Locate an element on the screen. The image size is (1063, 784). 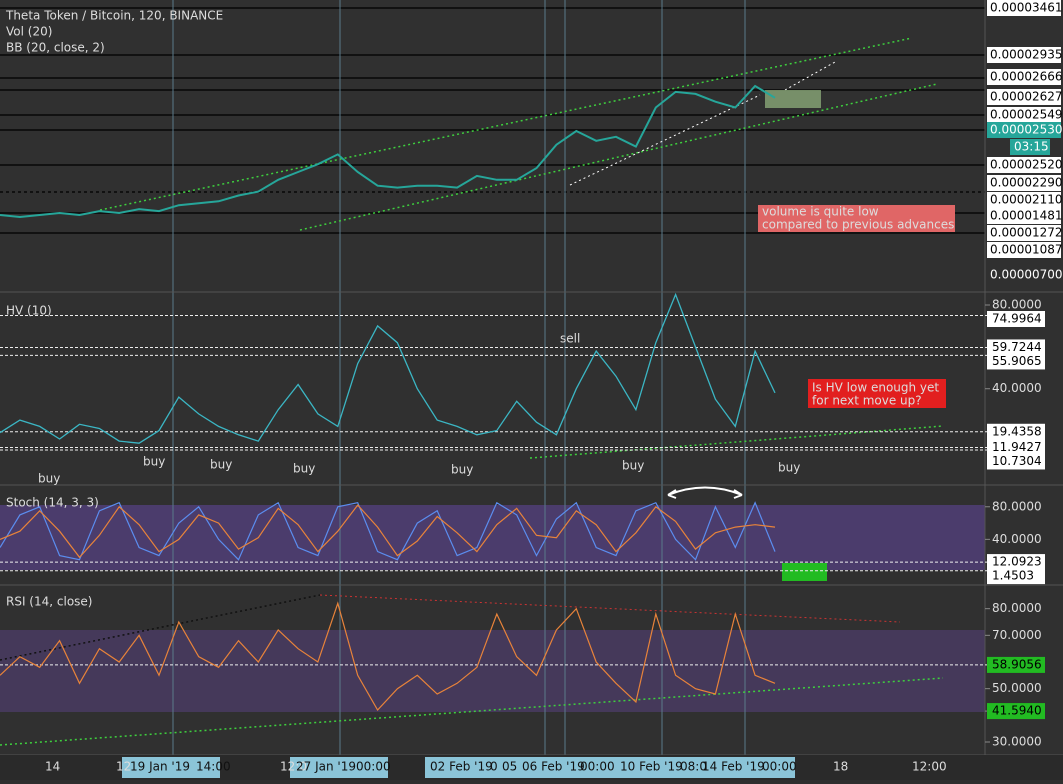
price-label: 0.00003461 is located at coordinates (1026, 8).